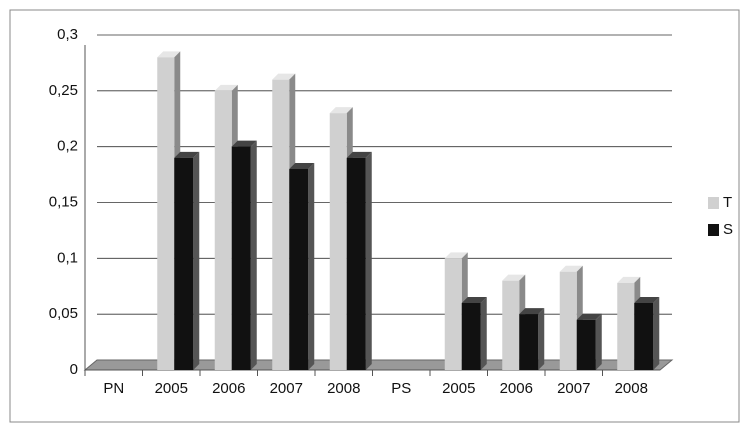 This screenshot has height=435, width=749. What do you see at coordinates (113, 388) in the screenshot?
I see `x-tick-label: PN` at bounding box center [113, 388].